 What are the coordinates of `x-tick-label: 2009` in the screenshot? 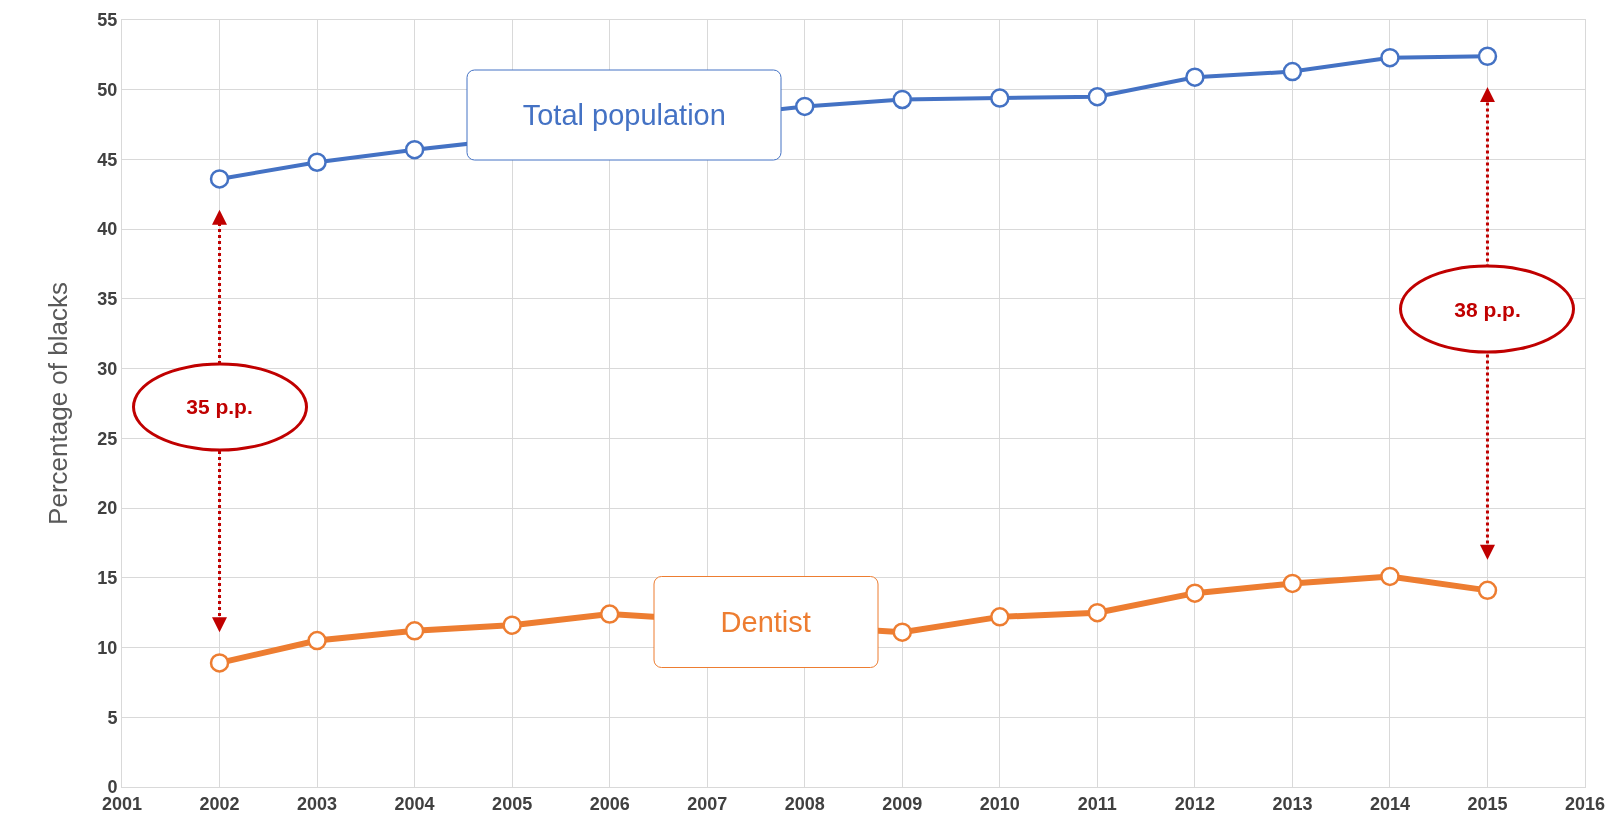 It's located at (902, 803).